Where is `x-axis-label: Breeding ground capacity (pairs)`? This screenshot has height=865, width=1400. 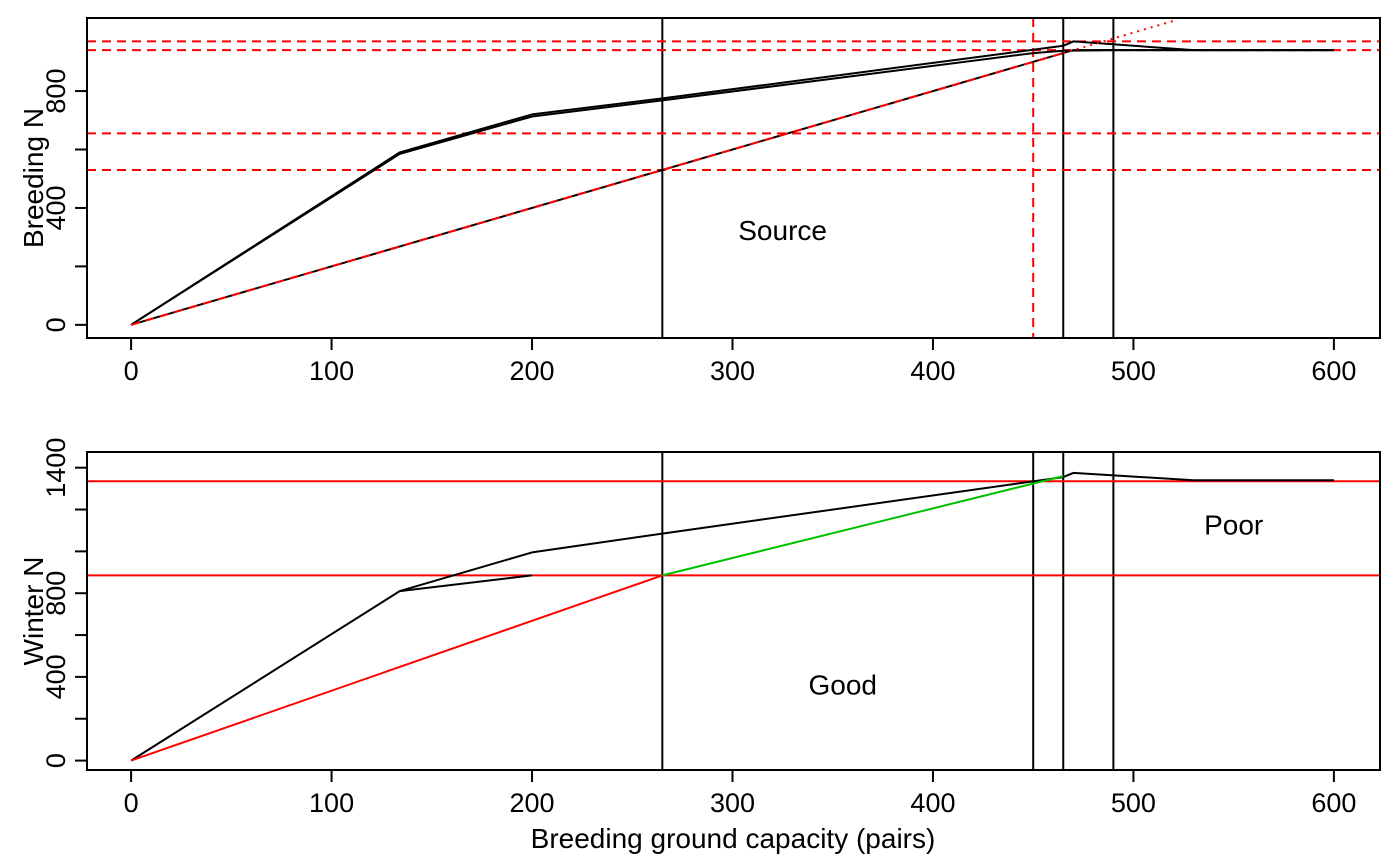 x-axis-label: Breeding ground capacity (pairs) is located at coordinates (733, 838).